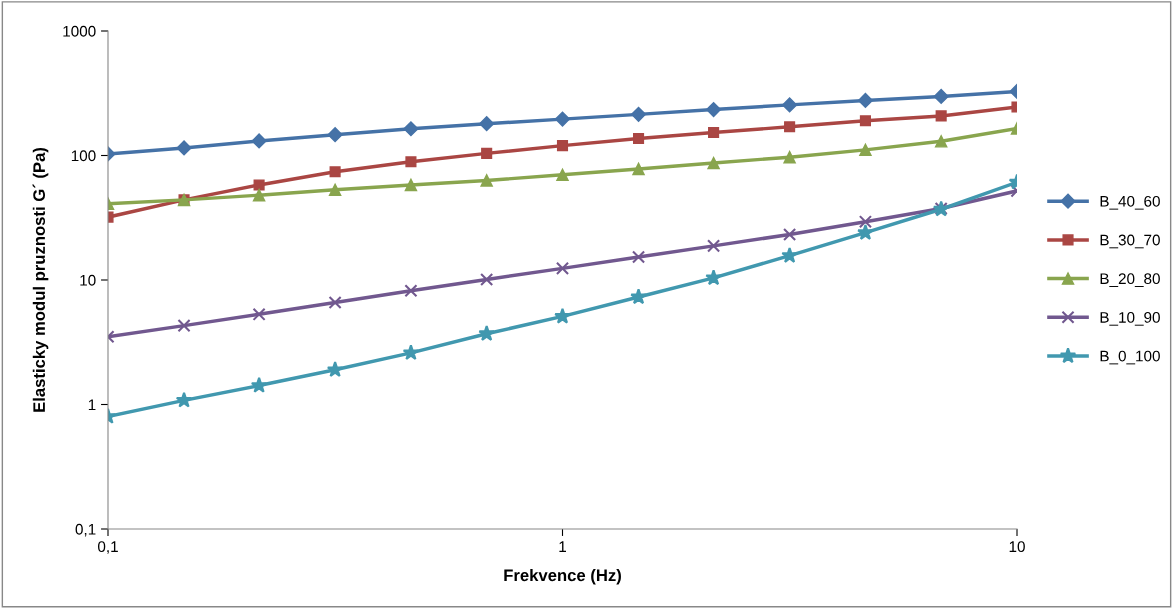 The image size is (1173, 608). What do you see at coordinates (562, 546) in the screenshot?
I see `x-tick-label: 1` at bounding box center [562, 546].